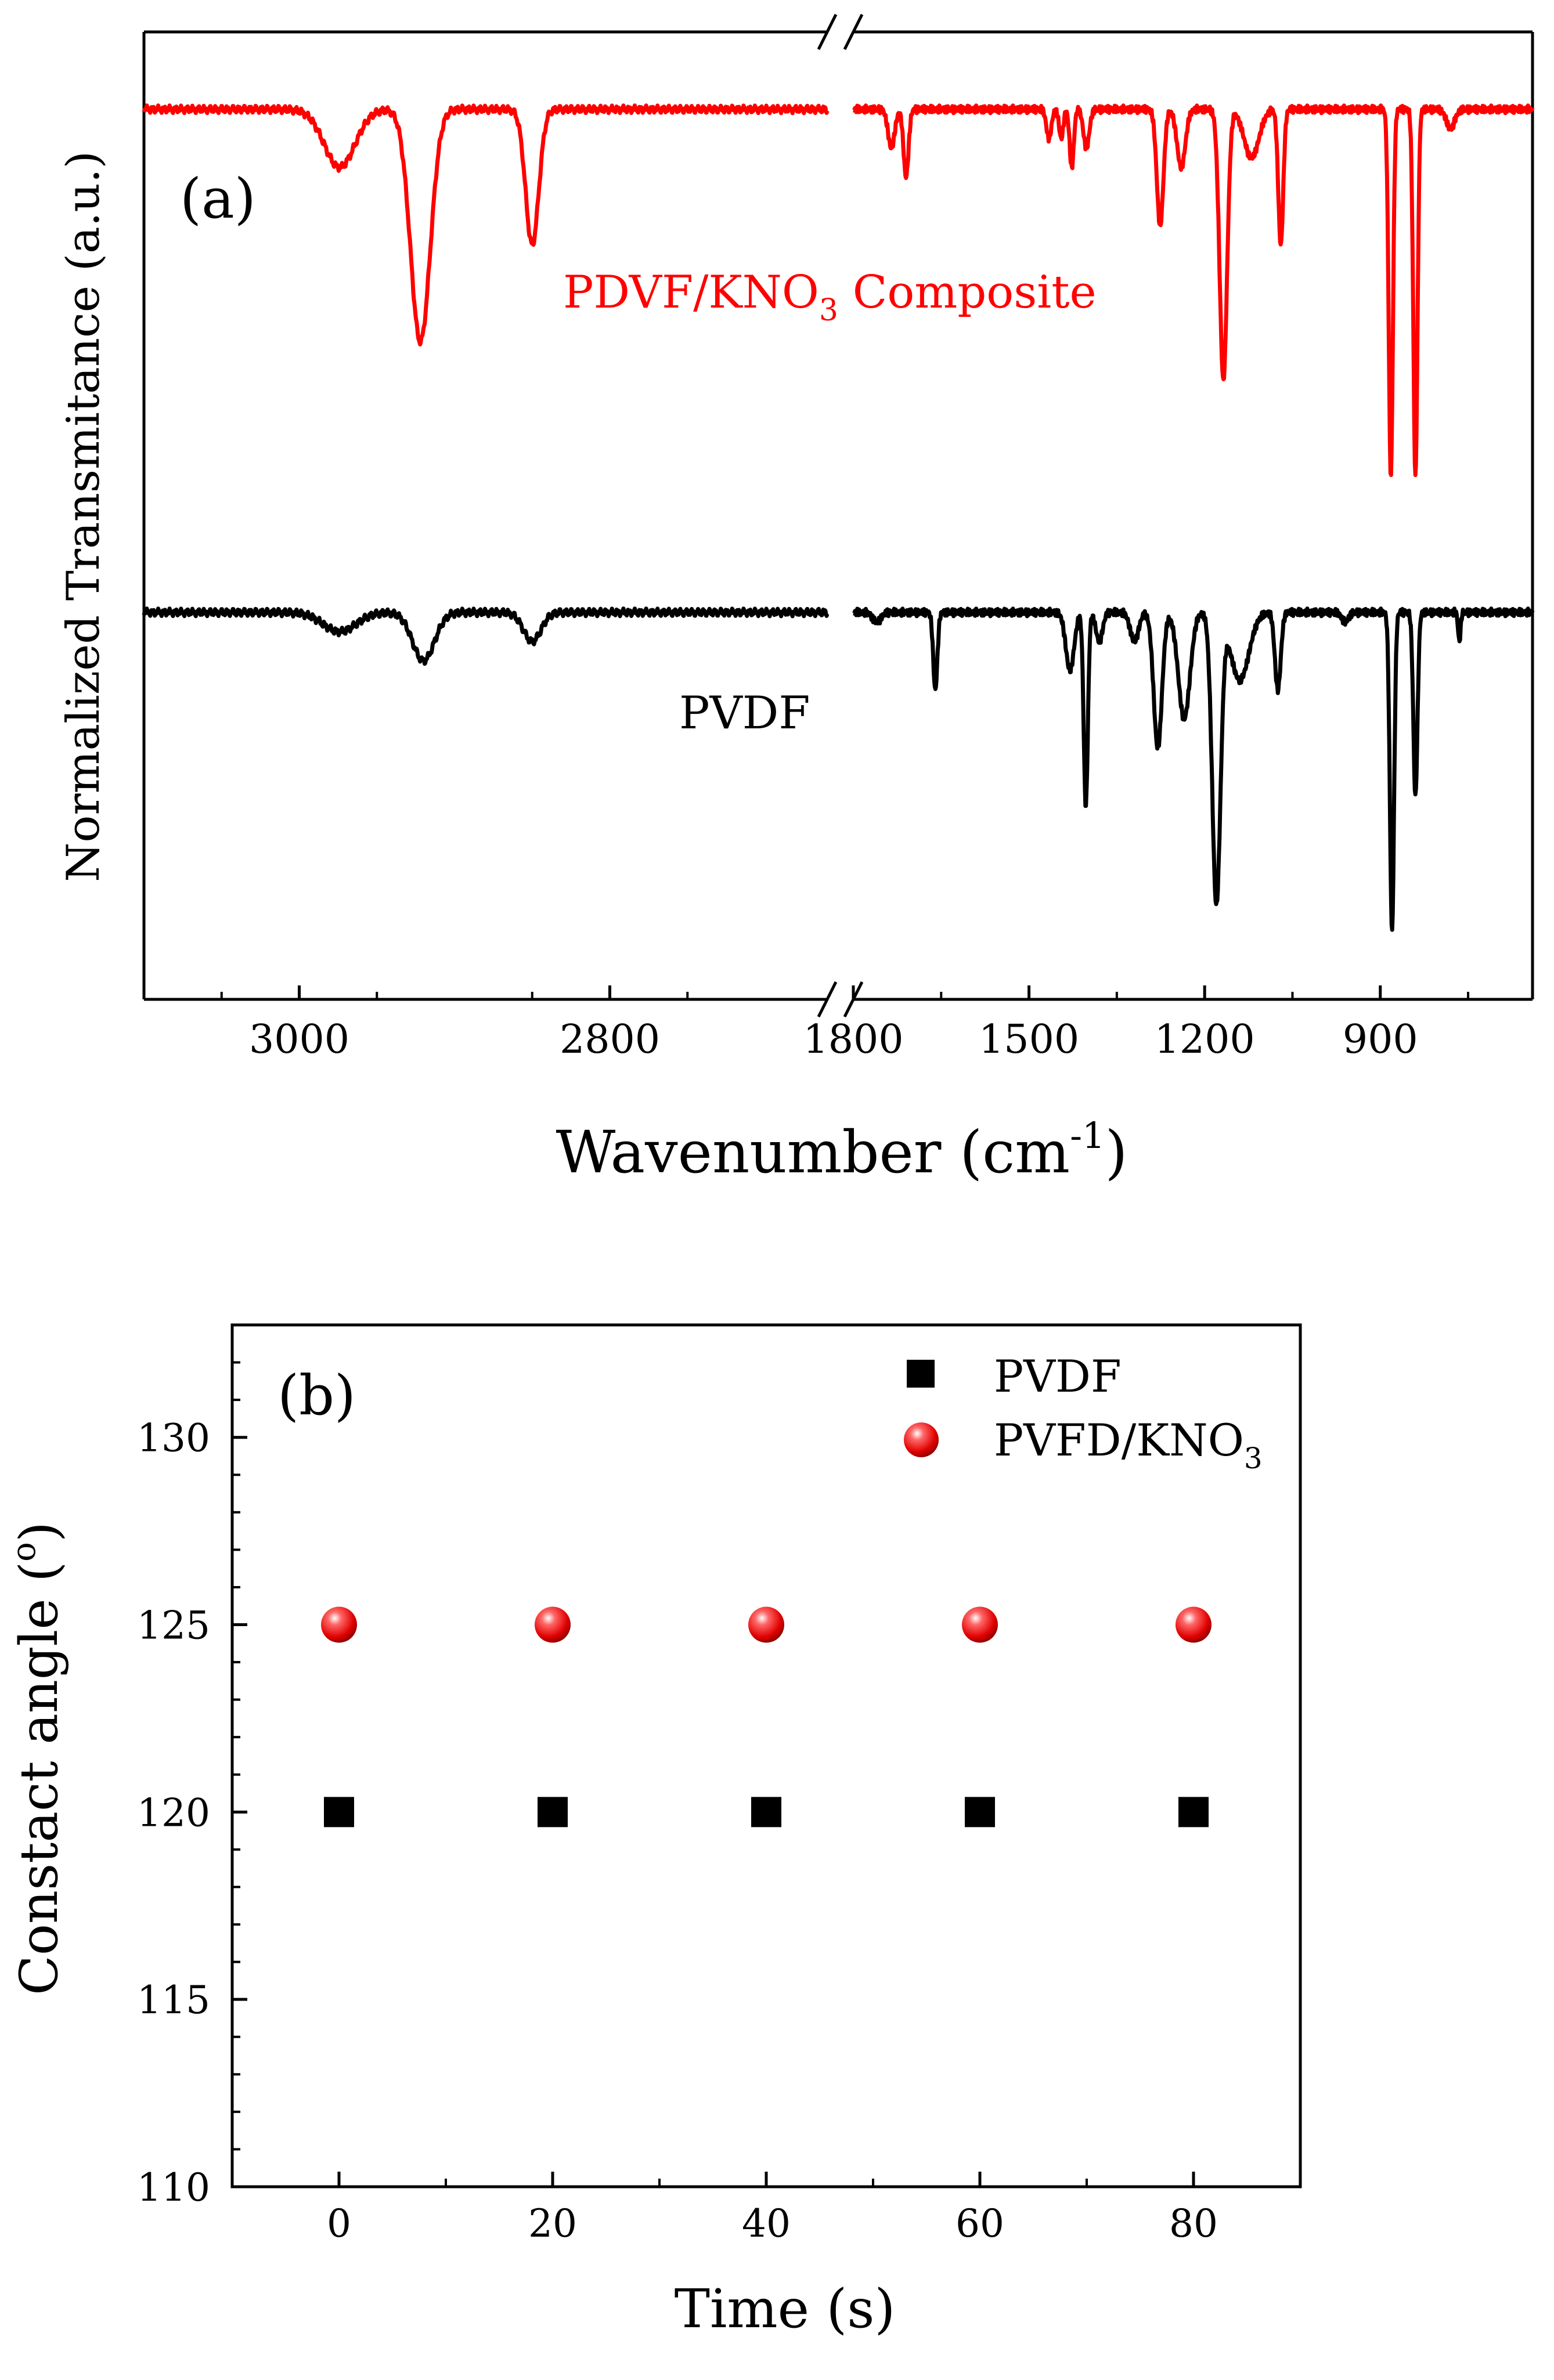  I want to click on legend-marker-pvdf, so click(921, 1374).